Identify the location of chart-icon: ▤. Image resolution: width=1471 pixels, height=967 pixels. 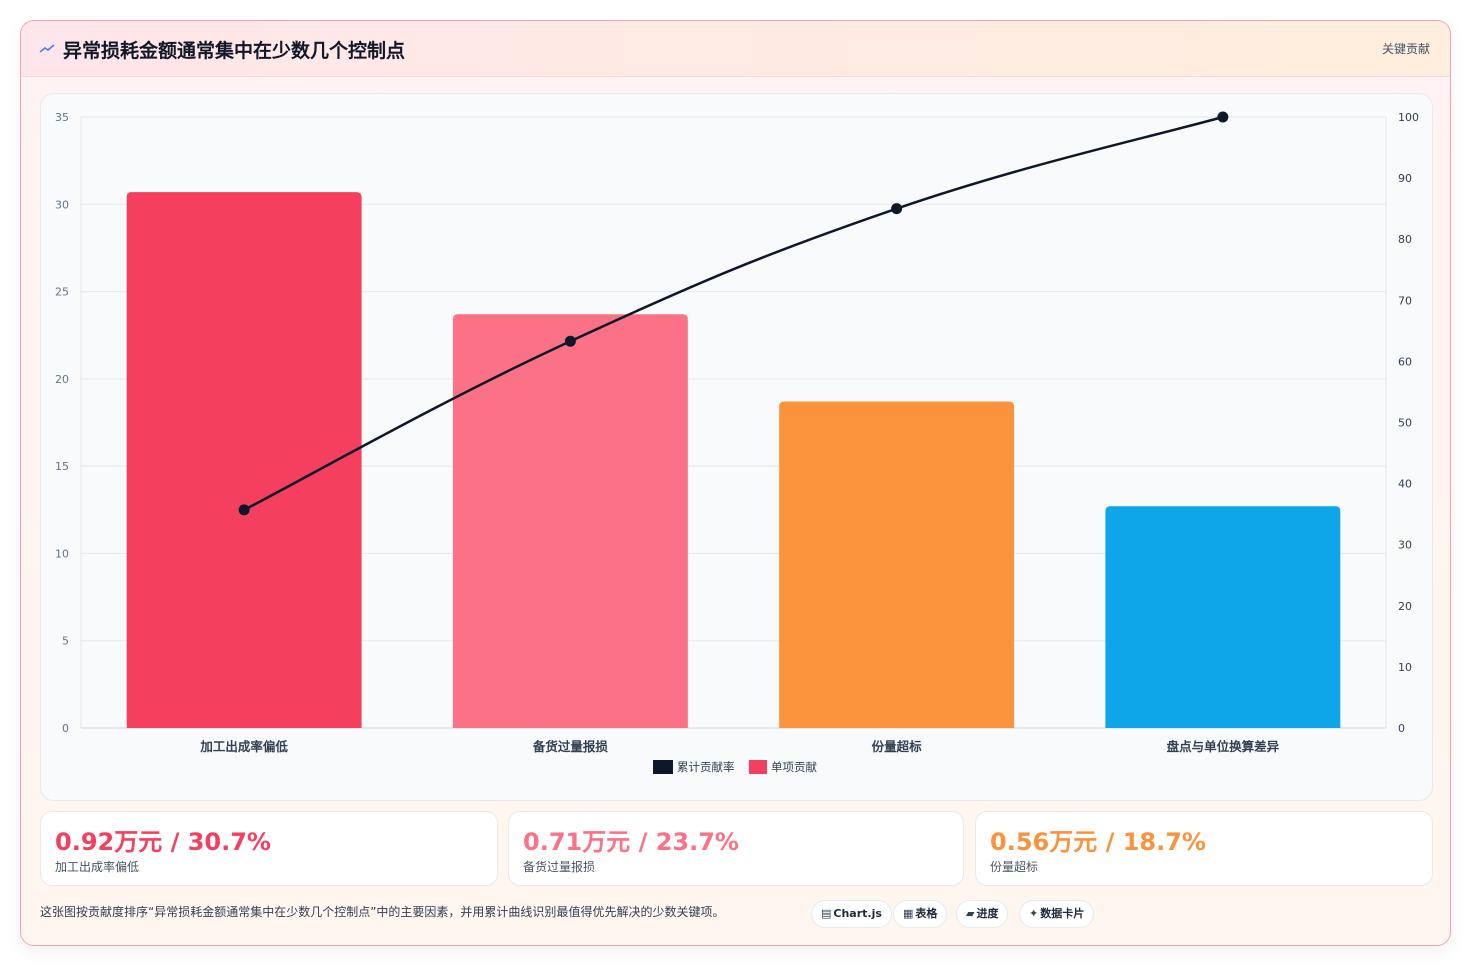
(826, 913).